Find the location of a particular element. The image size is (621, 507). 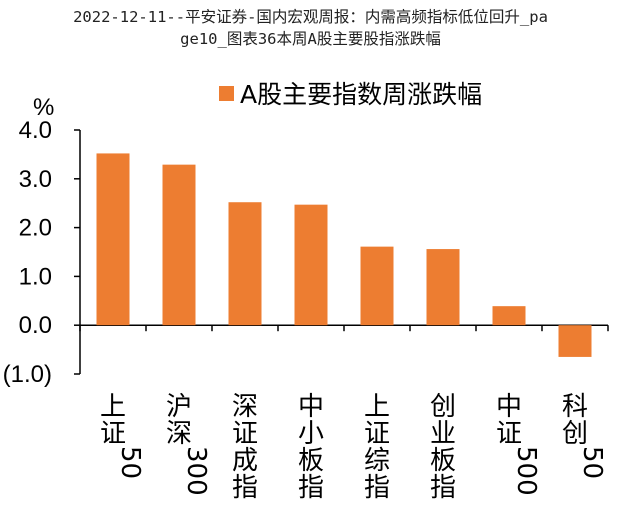

y-tick-label: 1.0 is located at coordinates (35, 276).